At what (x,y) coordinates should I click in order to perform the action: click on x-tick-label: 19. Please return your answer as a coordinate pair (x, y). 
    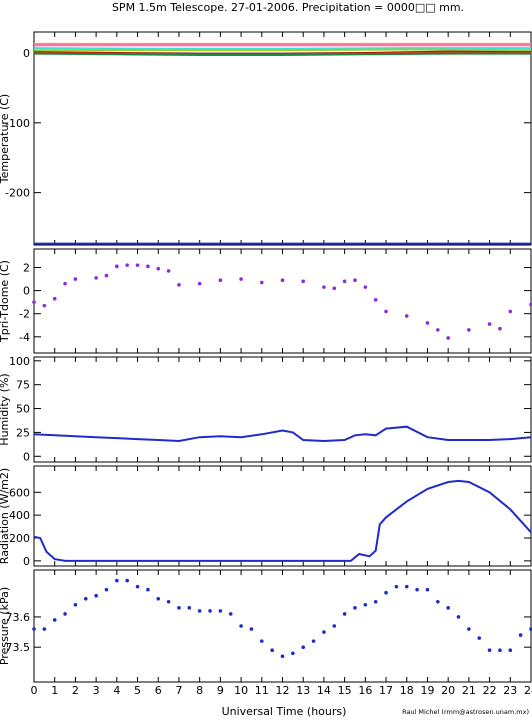
    Looking at the image, I should click on (427, 690).